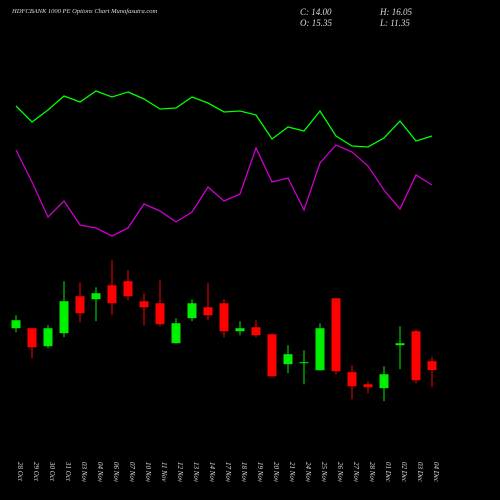  I want to click on x-tick-label: 21 Nov, so click(292, 472).